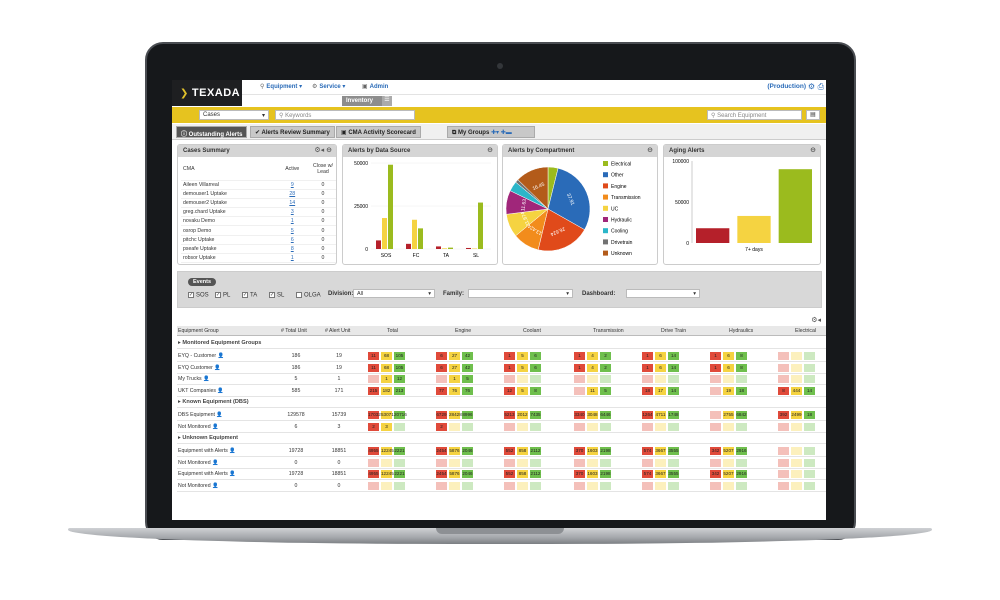  Describe the element at coordinates (276, 295) in the screenshot. I see `event-checkbox-sl: ✓ SL` at that location.